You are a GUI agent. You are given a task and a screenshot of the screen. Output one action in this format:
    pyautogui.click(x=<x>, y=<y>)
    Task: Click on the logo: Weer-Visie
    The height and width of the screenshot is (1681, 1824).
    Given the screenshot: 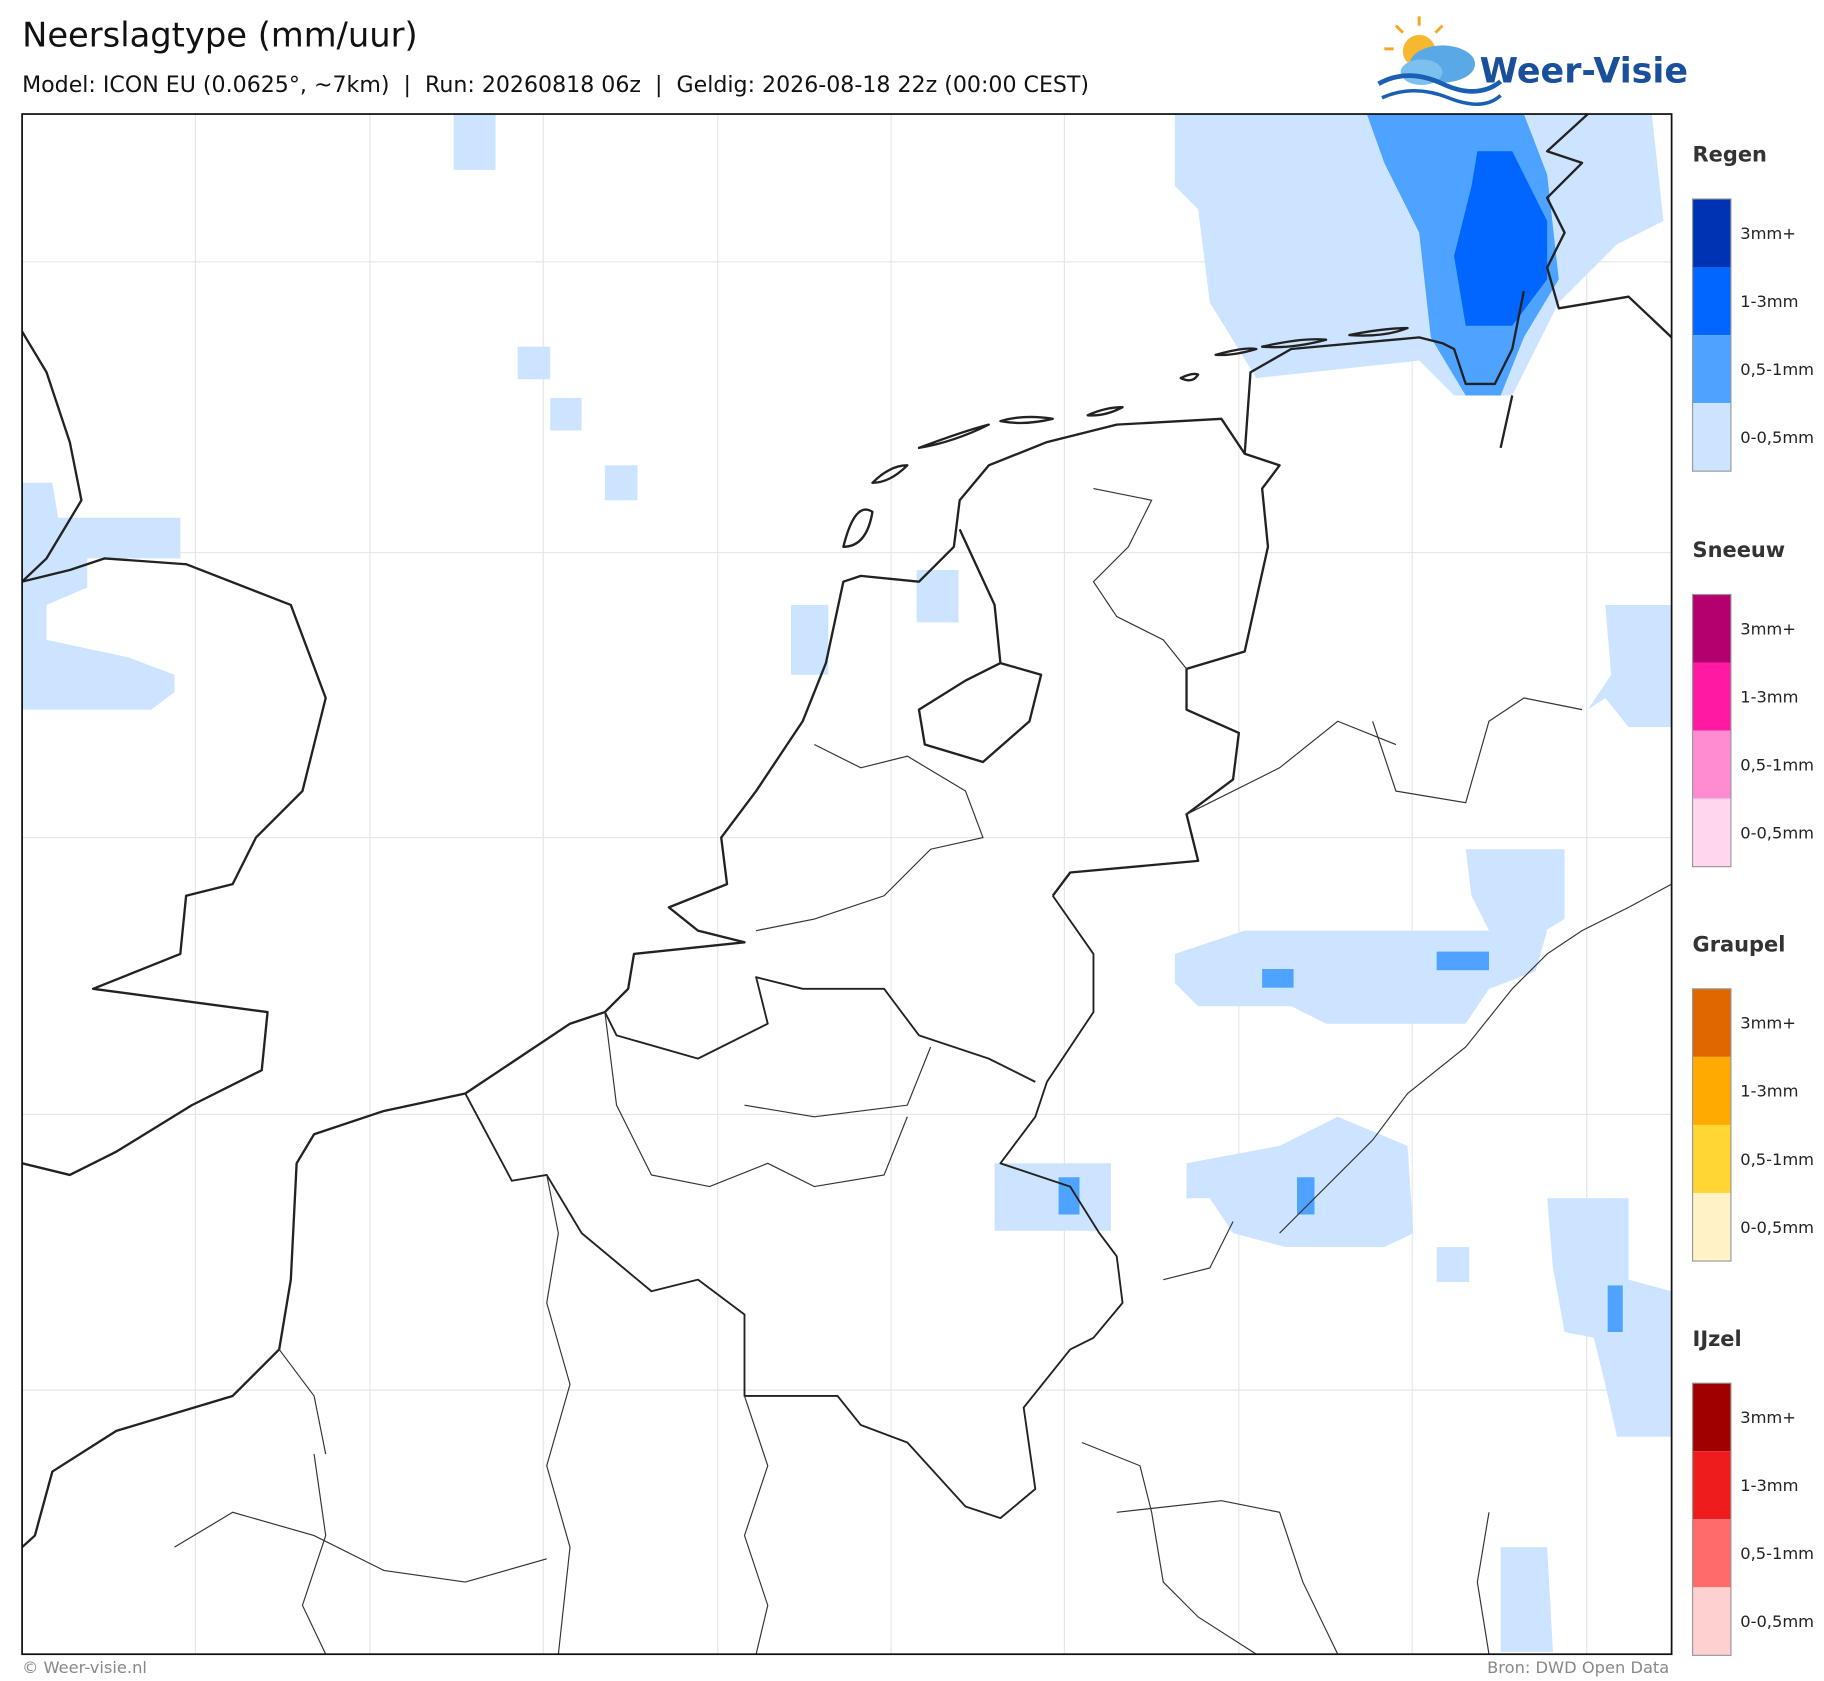 What is the action you would take?
    pyautogui.click(x=1532, y=61)
    